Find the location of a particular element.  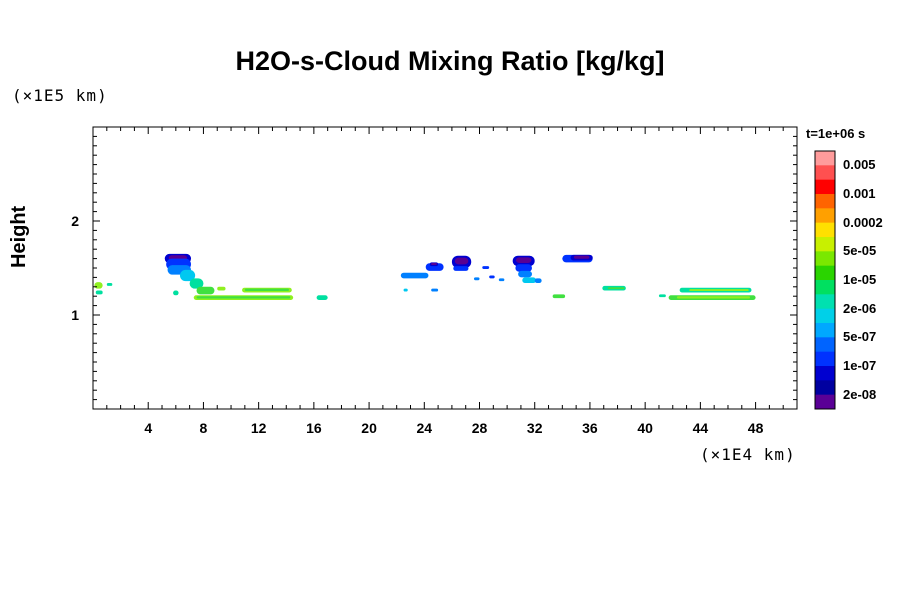

chart-title: H2O-s-Cloud Mixing Ratio [kg/kg] is located at coordinates (450, 61).